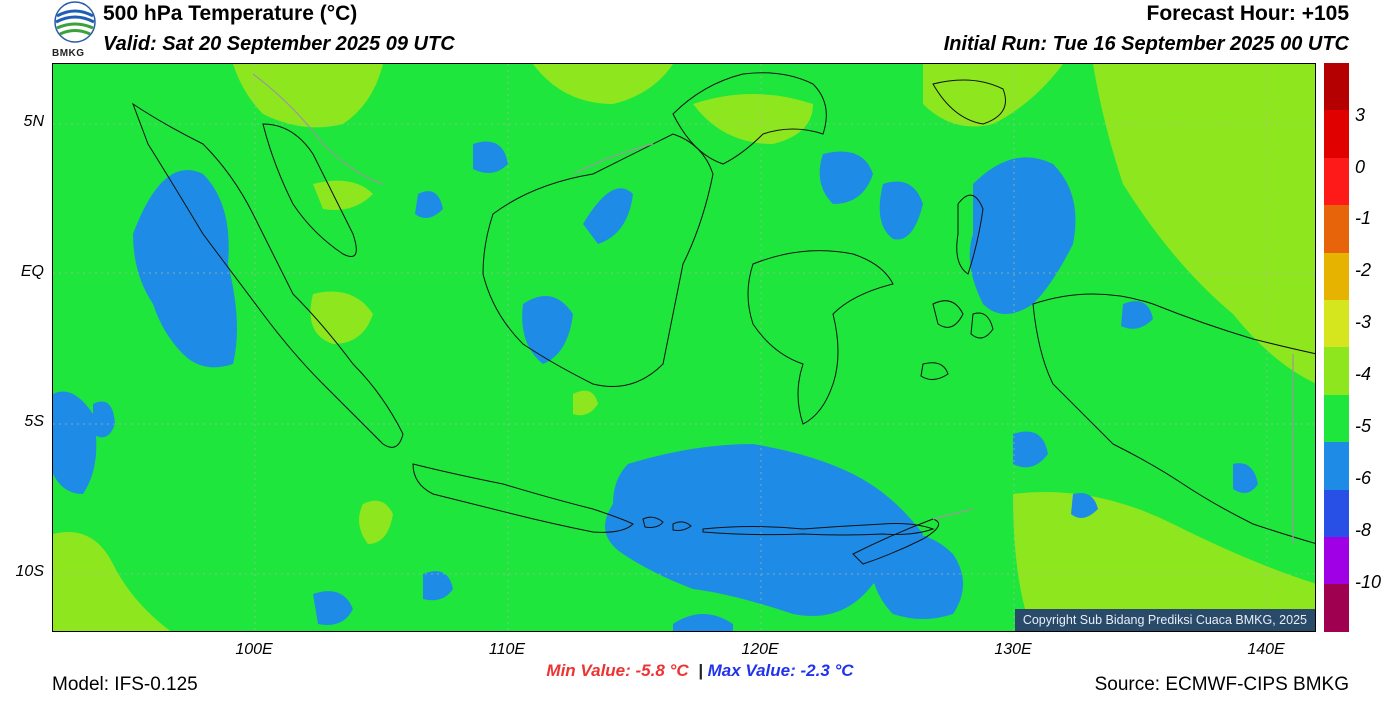 This screenshot has width=1400, height=709. What do you see at coordinates (29, 571) in the screenshot?
I see `ytick-10s: 10S` at bounding box center [29, 571].